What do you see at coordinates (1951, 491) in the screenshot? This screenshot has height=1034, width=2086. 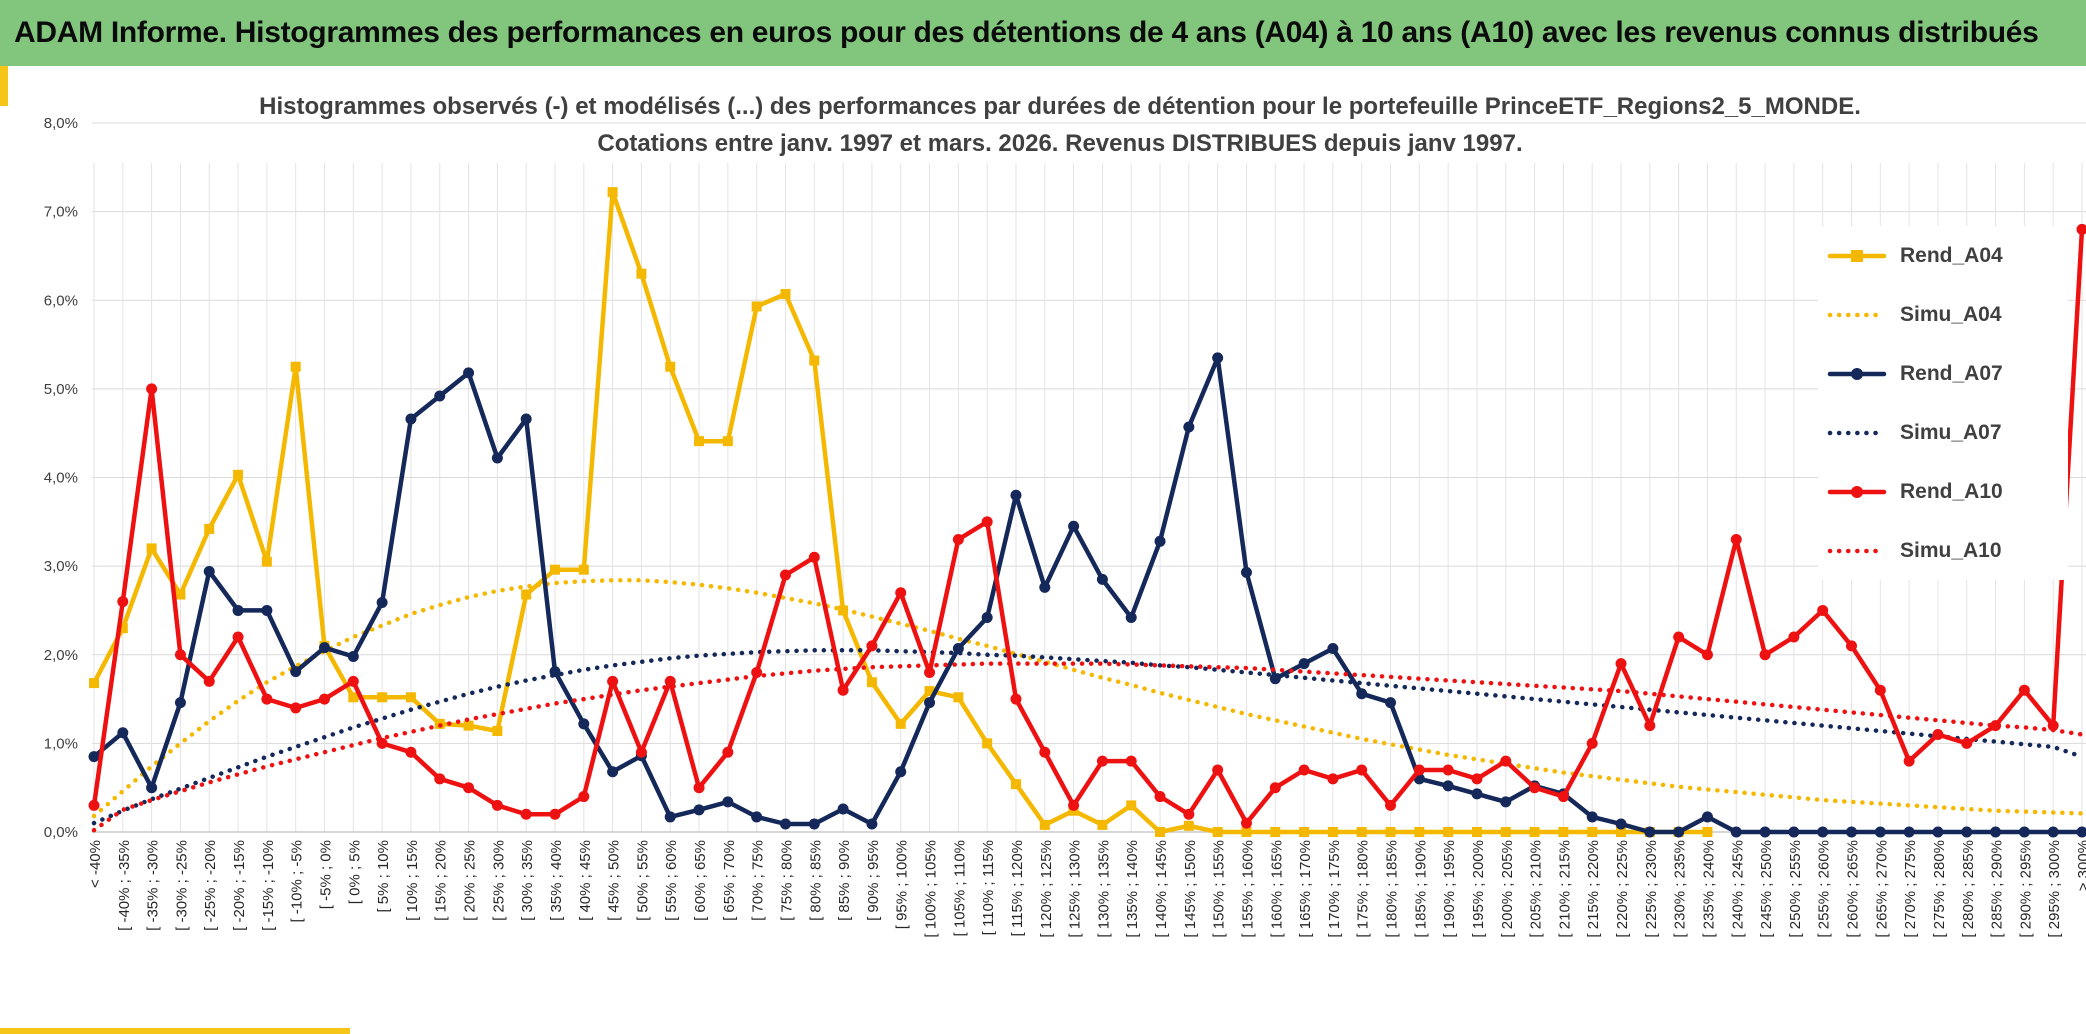 I see `legend-label: Rend_A10` at bounding box center [1951, 491].